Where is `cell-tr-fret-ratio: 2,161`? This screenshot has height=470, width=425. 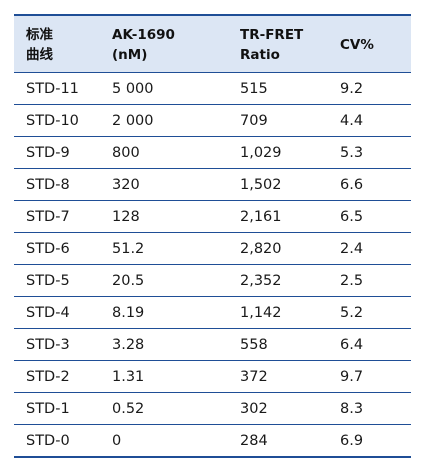
cell-tr-fret-ratio: 2,161 is located at coordinates (278, 216).